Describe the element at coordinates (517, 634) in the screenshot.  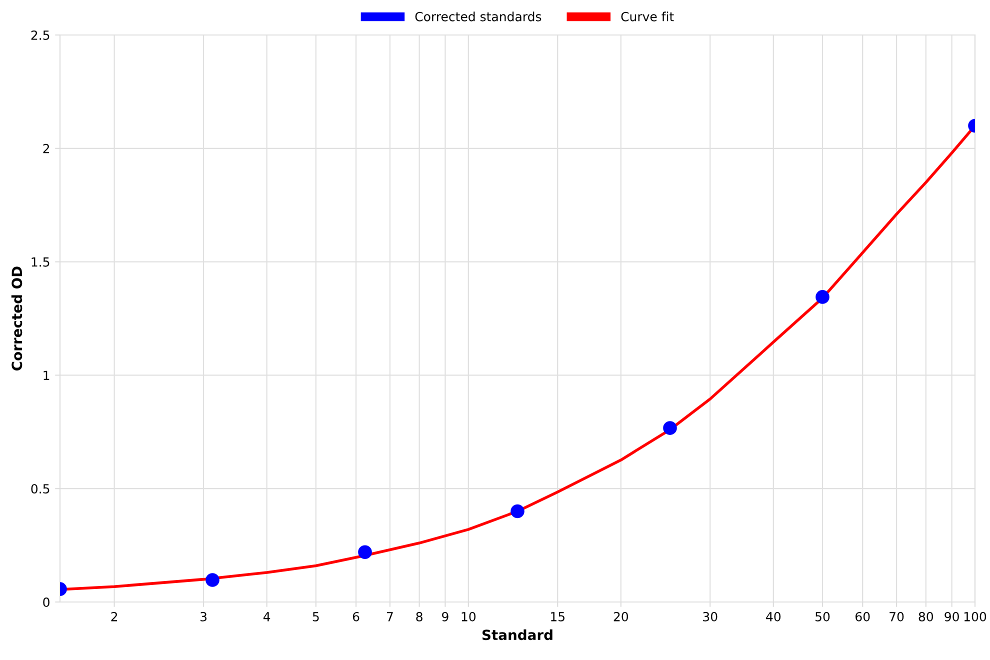
I see `x-axis-title: Standard` at that location.